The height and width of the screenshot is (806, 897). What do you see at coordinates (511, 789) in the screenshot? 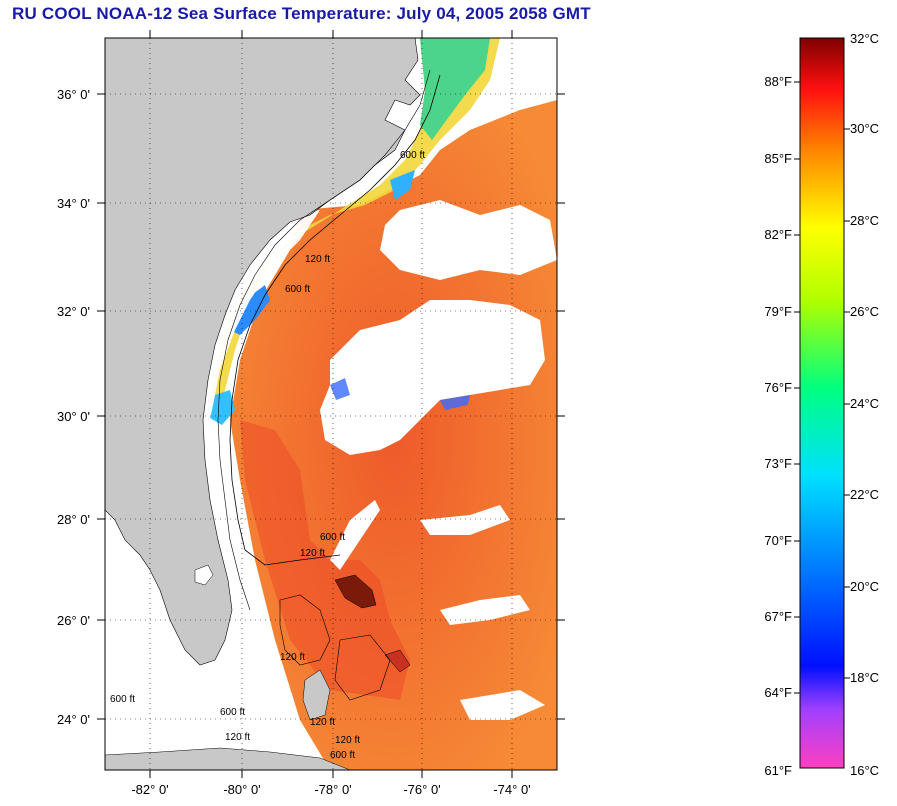
I see `lon-label-74: -74° 0'` at bounding box center [511, 789].